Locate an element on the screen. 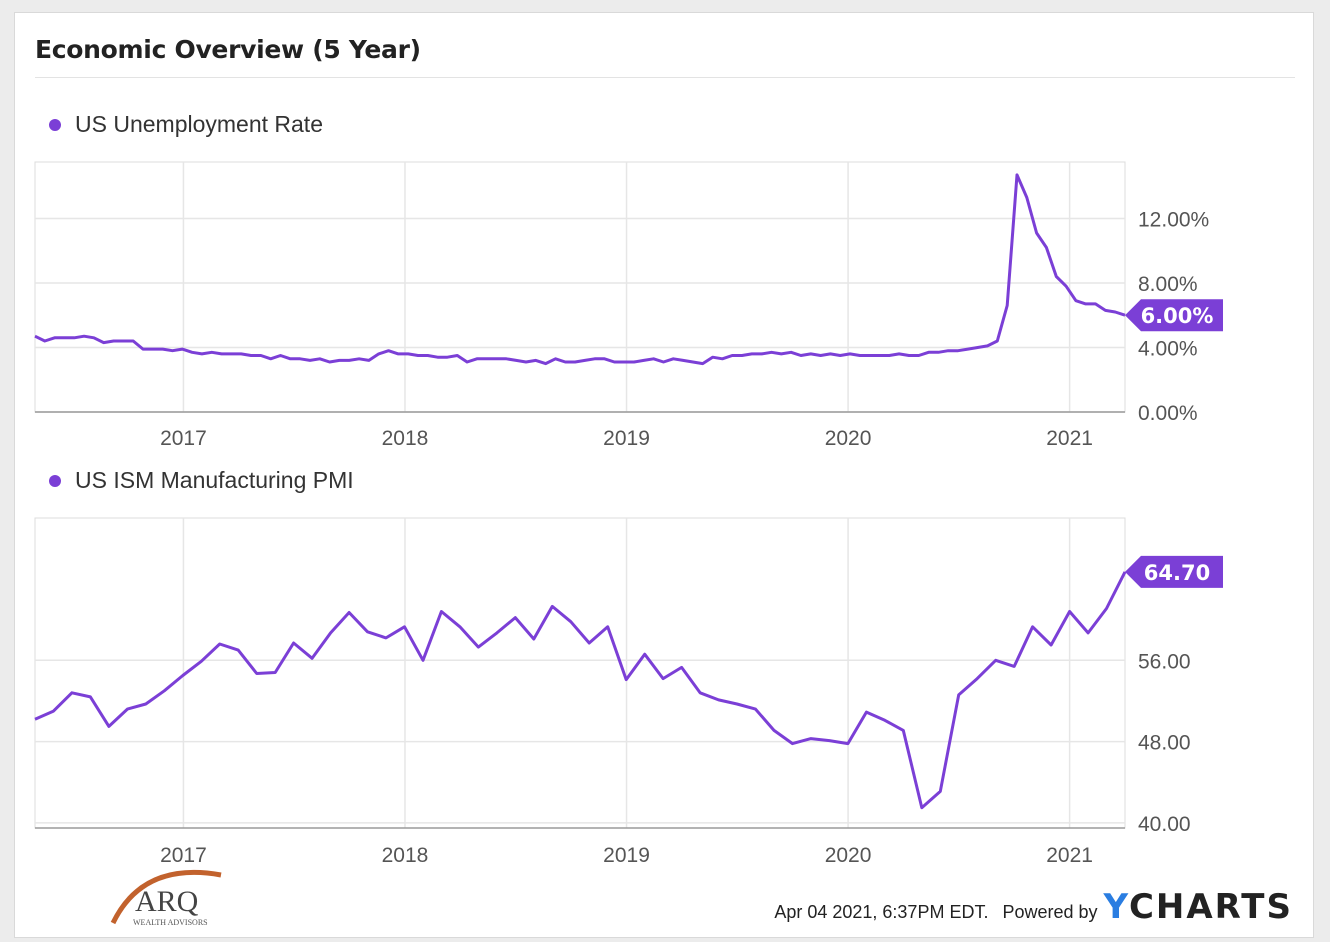 The height and width of the screenshot is (942, 1330). ycharts-wordmark: CHARTS is located at coordinates (1210, 907).